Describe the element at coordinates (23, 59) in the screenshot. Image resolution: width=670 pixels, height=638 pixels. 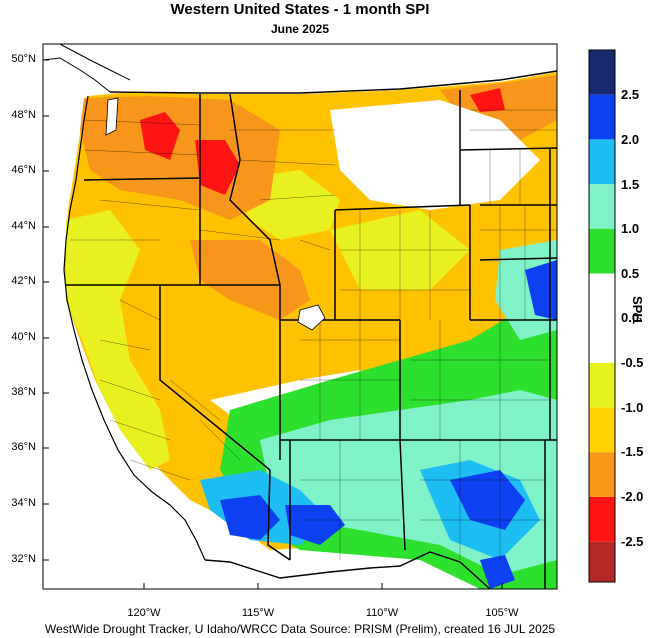
I see `lat-label: 50°N` at that location.